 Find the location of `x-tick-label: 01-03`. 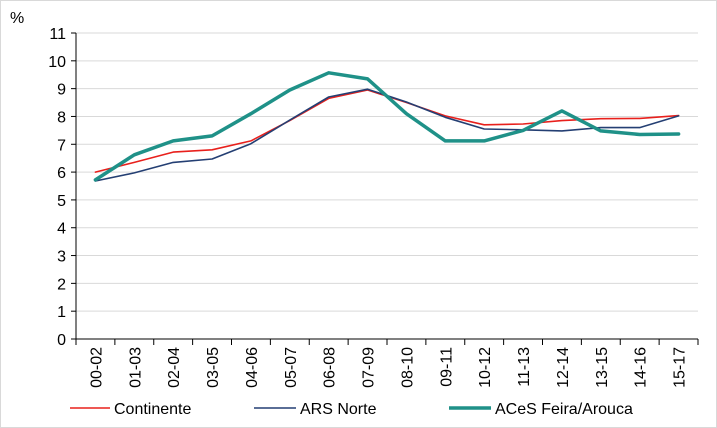

x-tick-label: 01-03 is located at coordinates (135, 367).